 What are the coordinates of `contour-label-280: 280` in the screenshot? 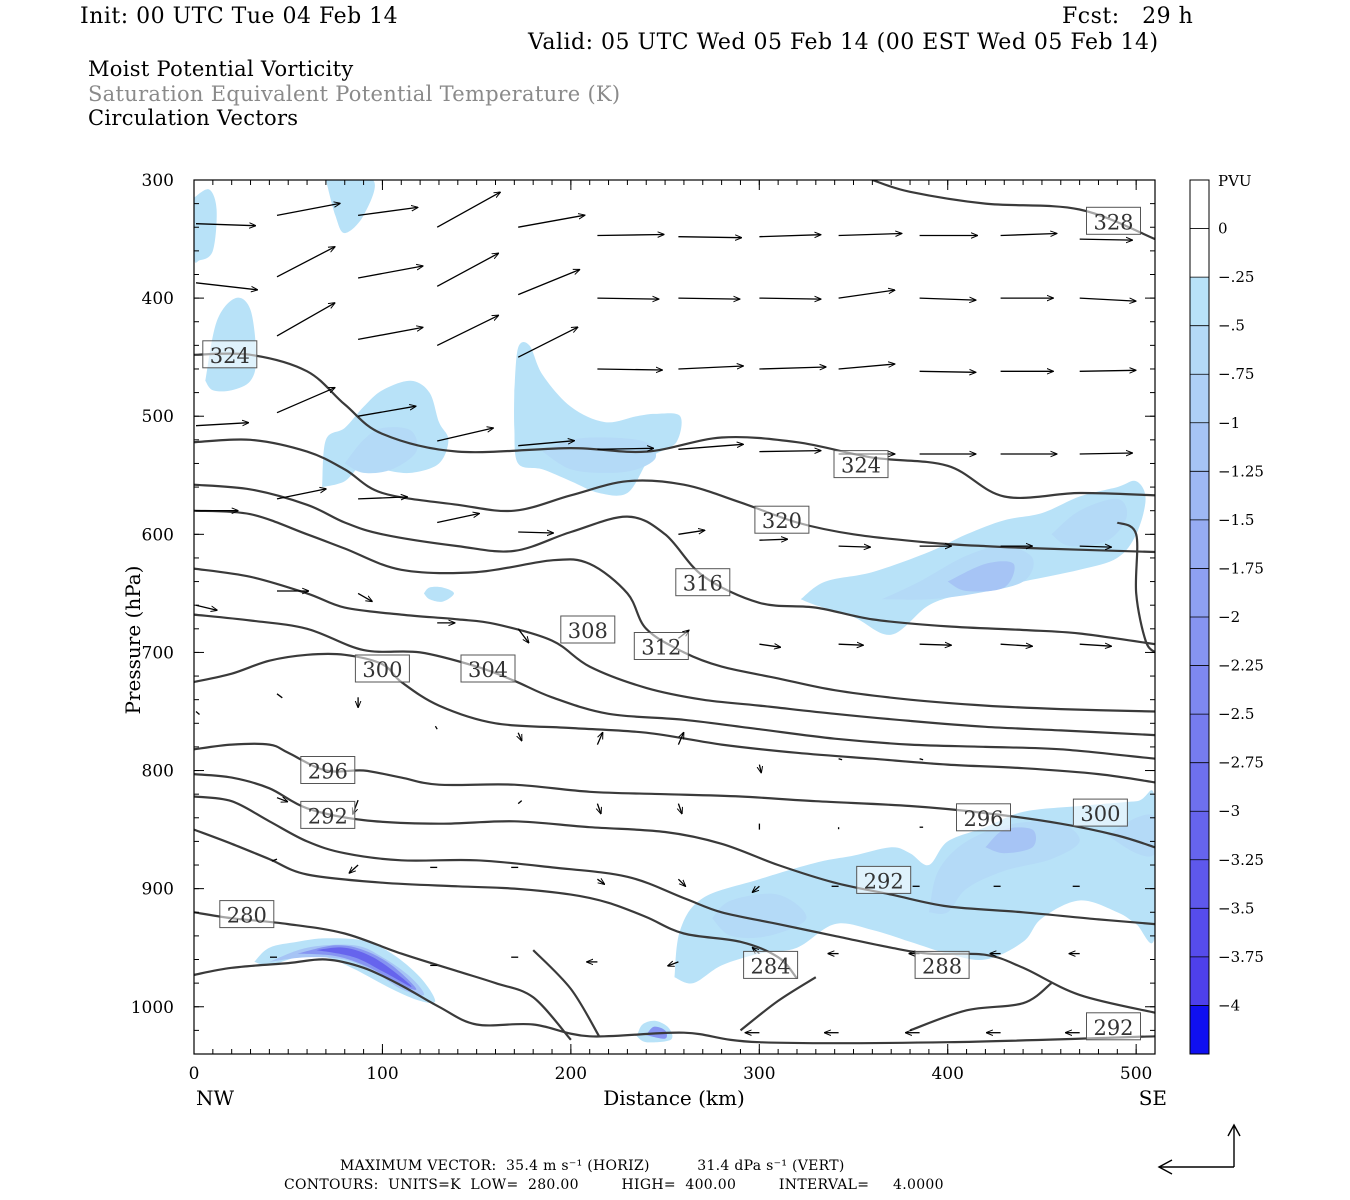 It's located at (247, 914).